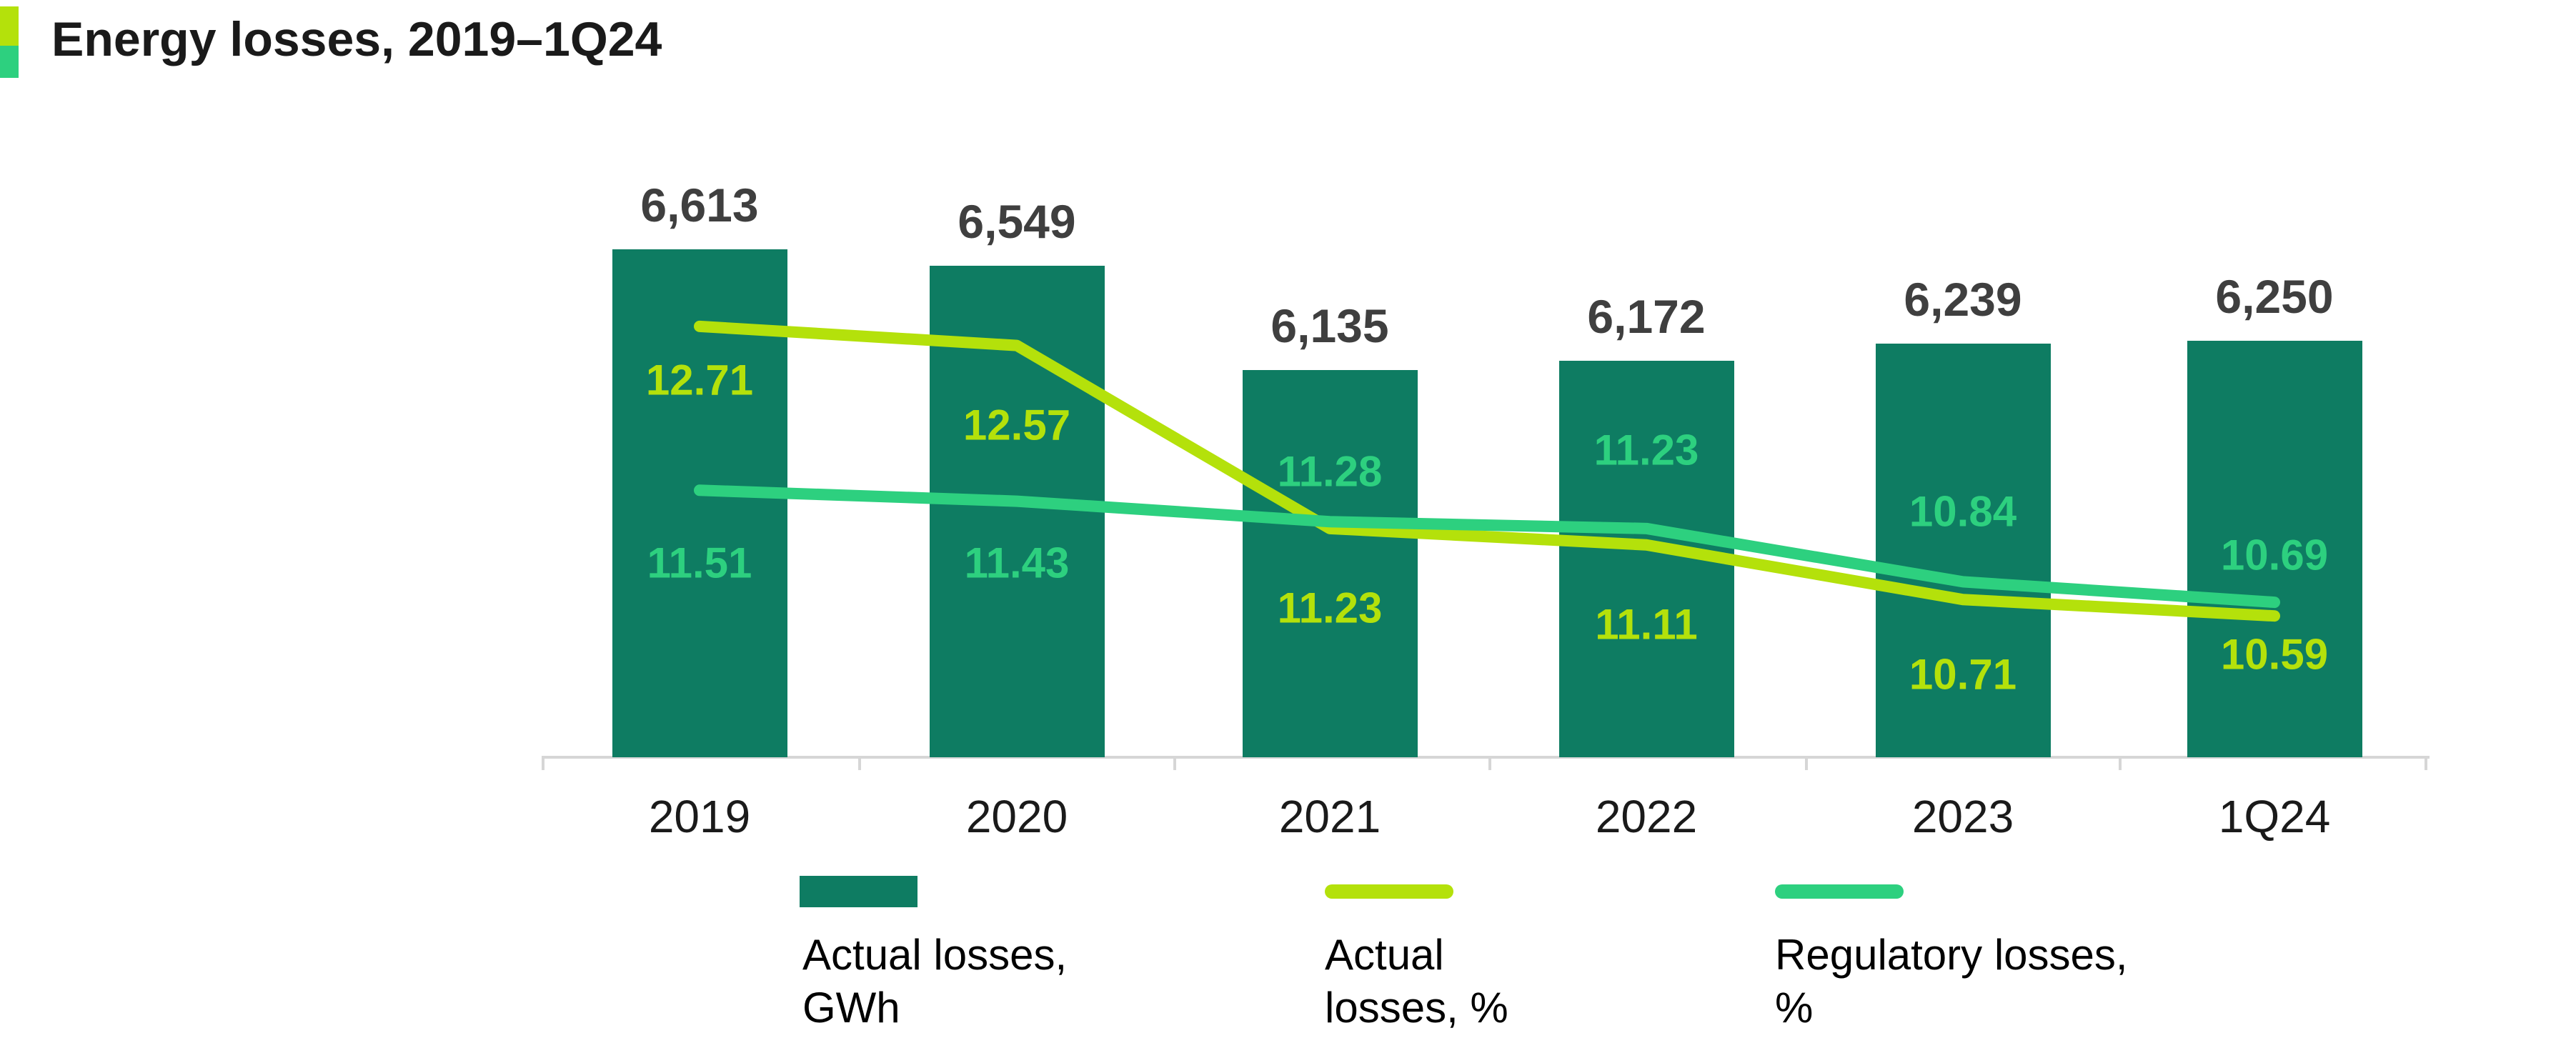 This screenshot has height=1063, width=2576. What do you see at coordinates (1330, 608) in the screenshot?
I see `actual-pct-label-2021: 11.23` at bounding box center [1330, 608].